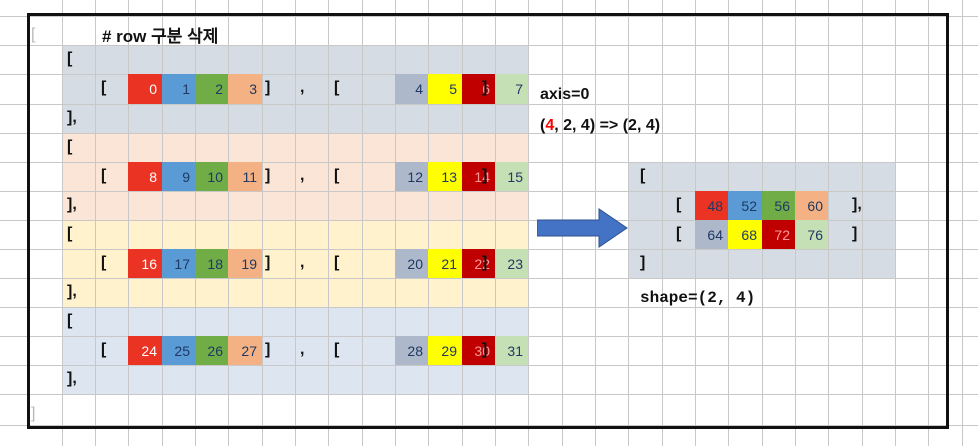 This screenshot has height=446, width=978. Describe the element at coordinates (411, 89) in the screenshot. I see `group-0-b-cell-0: 4` at that location.